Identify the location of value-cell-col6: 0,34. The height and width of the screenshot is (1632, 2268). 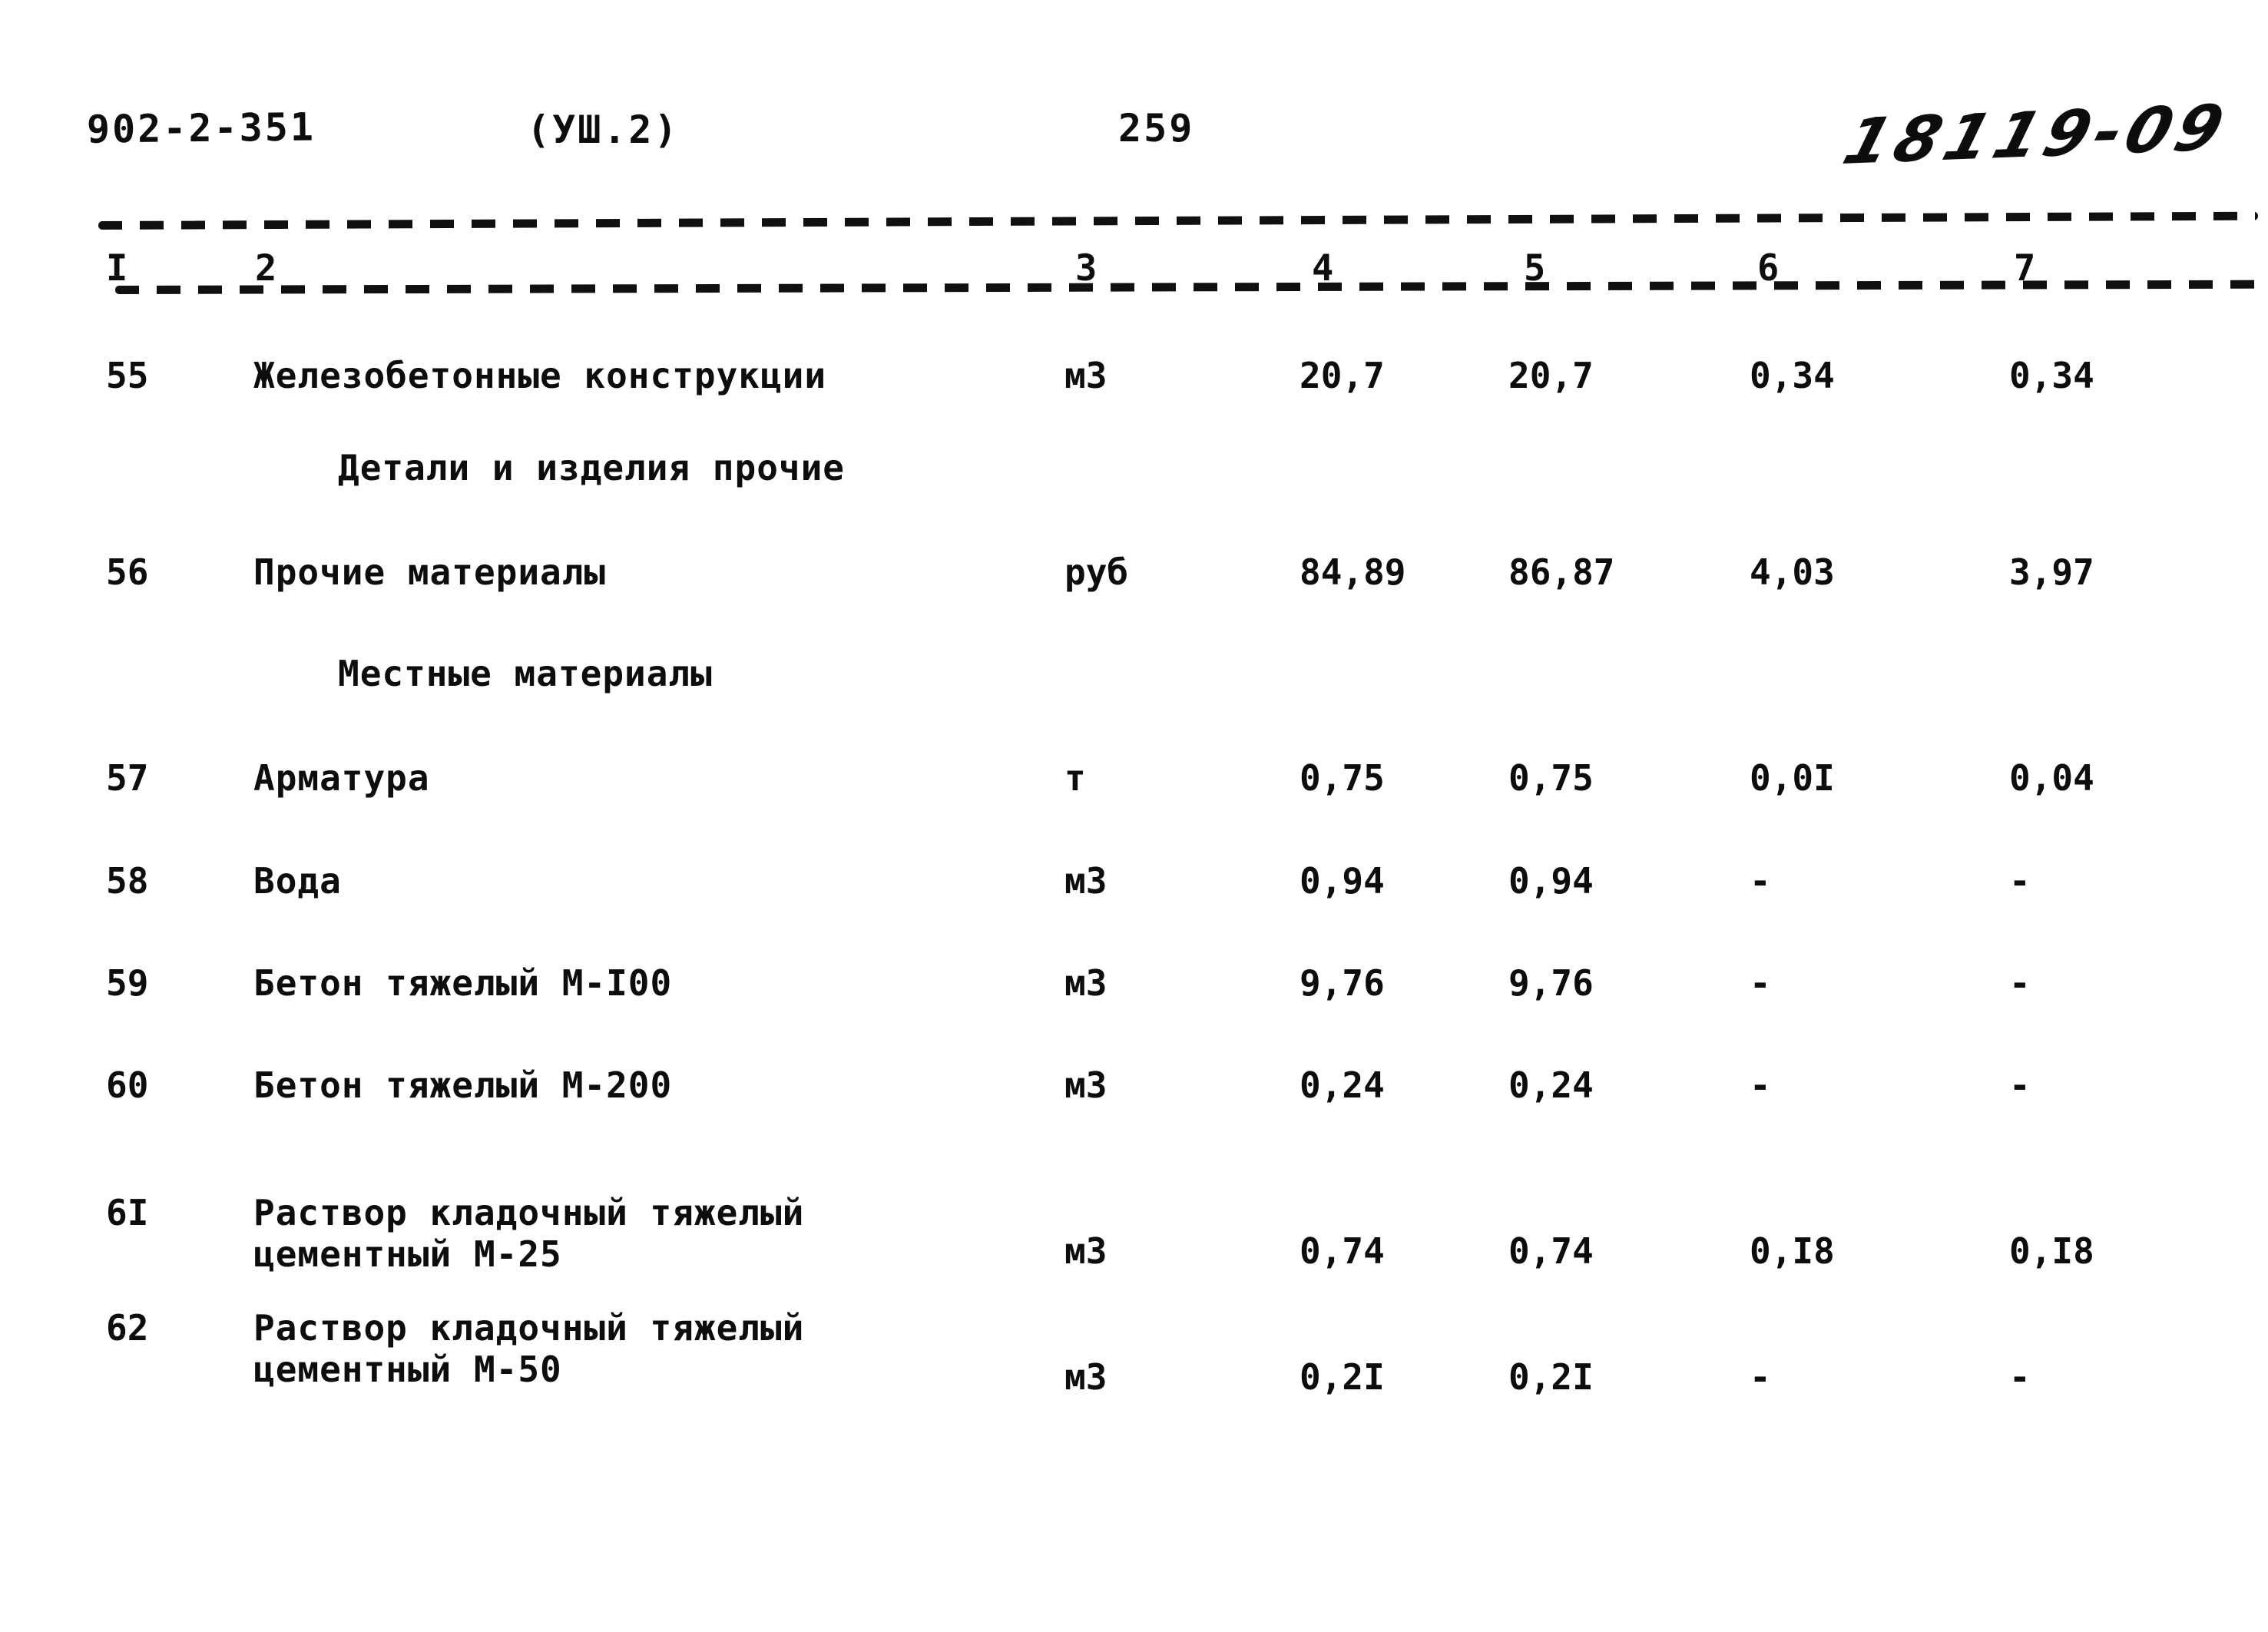
(1792, 375).